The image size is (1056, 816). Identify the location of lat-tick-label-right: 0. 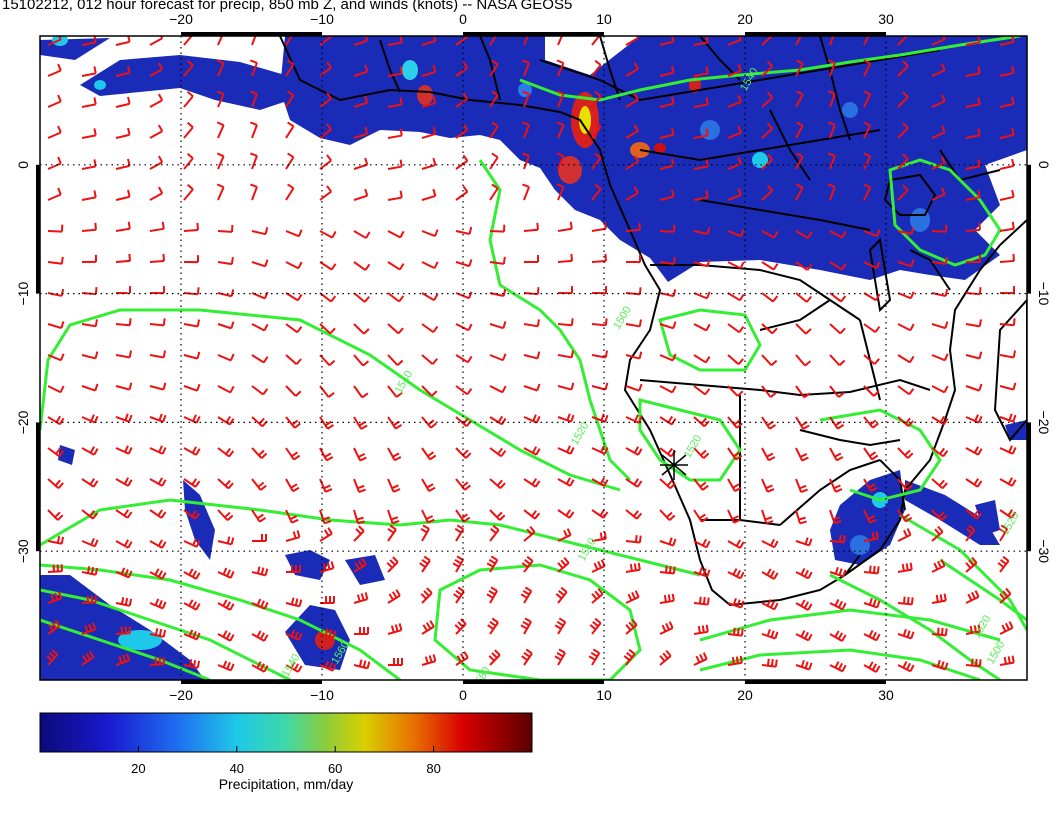
(1044, 165).